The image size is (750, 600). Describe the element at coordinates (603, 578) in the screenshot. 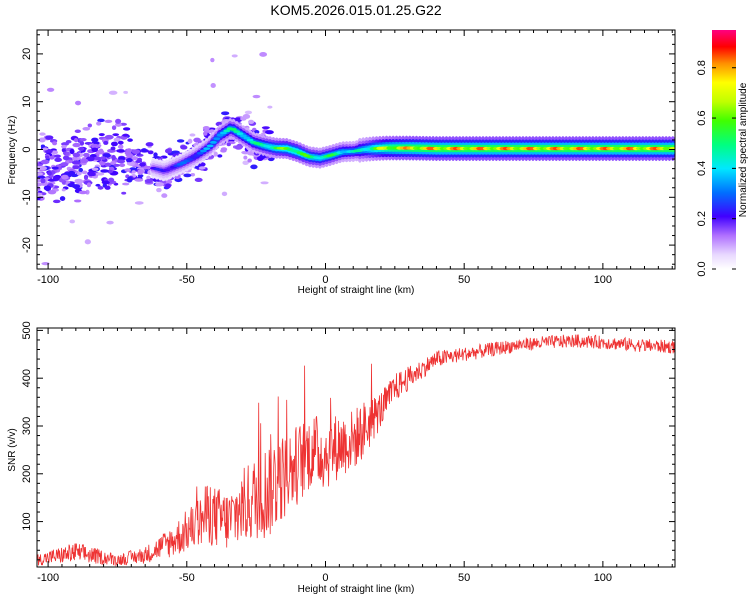

I see `x-tick-label: 100` at that location.